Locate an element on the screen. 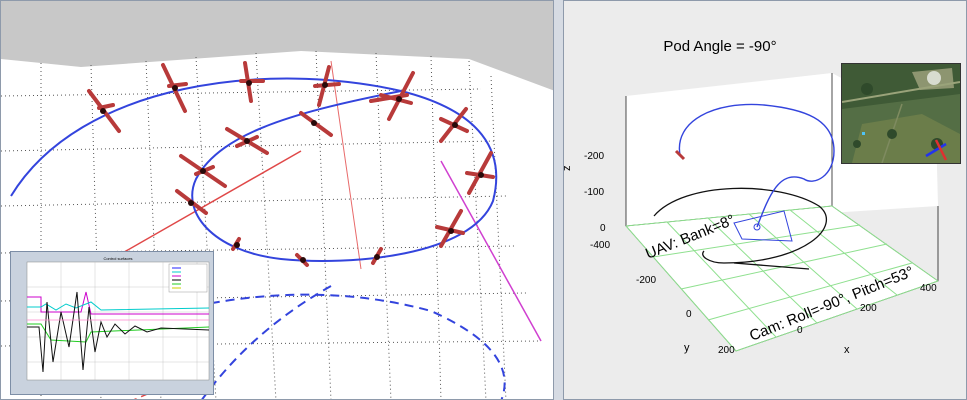 Image resolution: width=967 pixels, height=400 pixels. plot-title: Pod Angle = -90° is located at coordinates (719, 46).